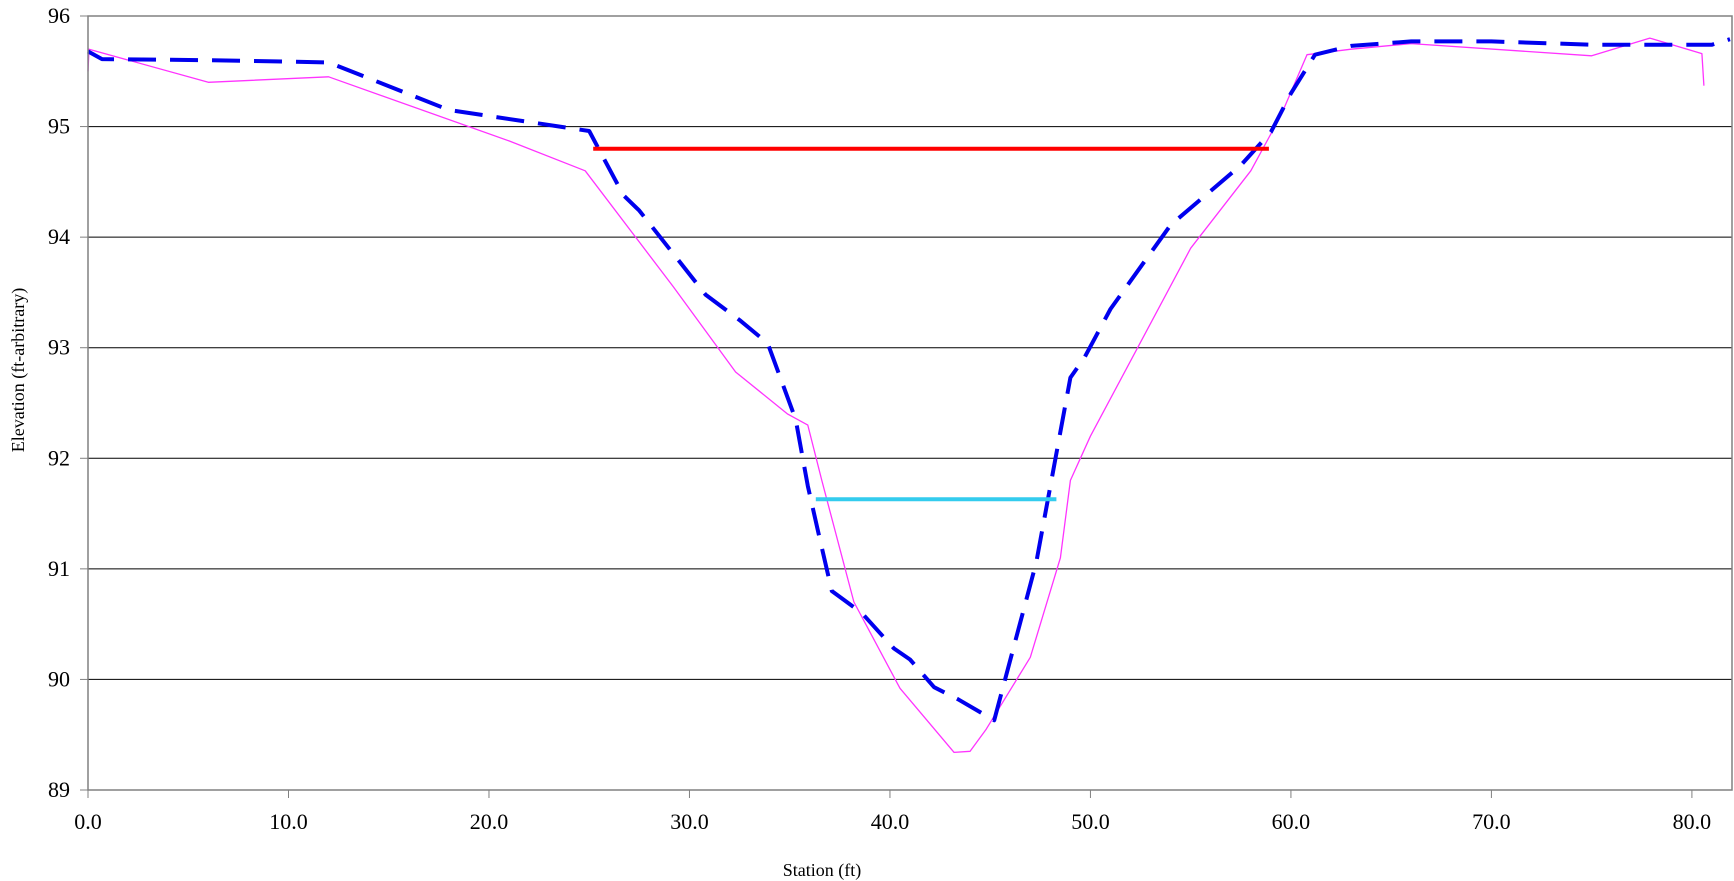 The width and height of the screenshot is (1734, 881). I want to click on x-tick-label: 20.0, so click(489, 821).